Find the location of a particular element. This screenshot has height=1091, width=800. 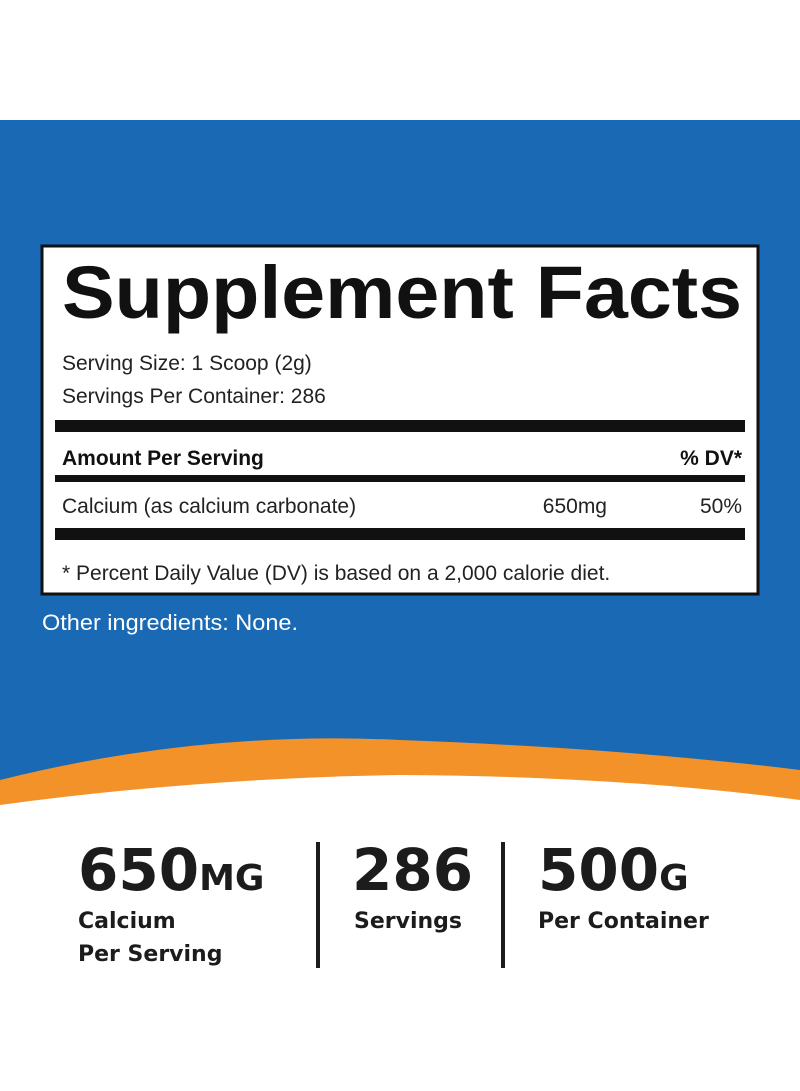

other-ingredients: Other ingredients: None. is located at coordinates (170, 622).